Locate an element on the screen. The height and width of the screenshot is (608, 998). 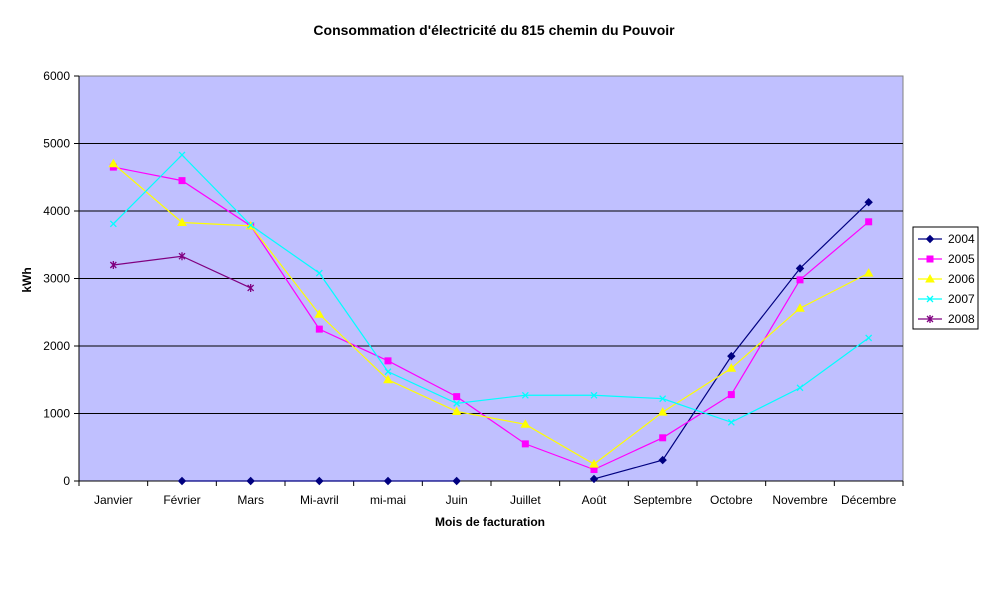
y-tick-label: 0 is located at coordinates (66, 481).